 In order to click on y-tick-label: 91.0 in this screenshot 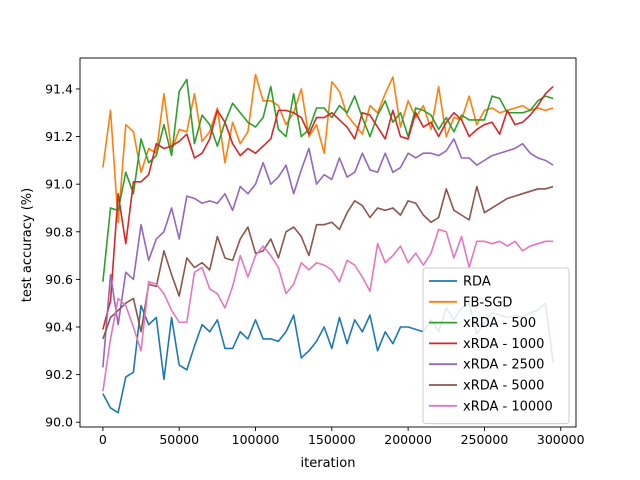, I will do `click(59, 184)`.